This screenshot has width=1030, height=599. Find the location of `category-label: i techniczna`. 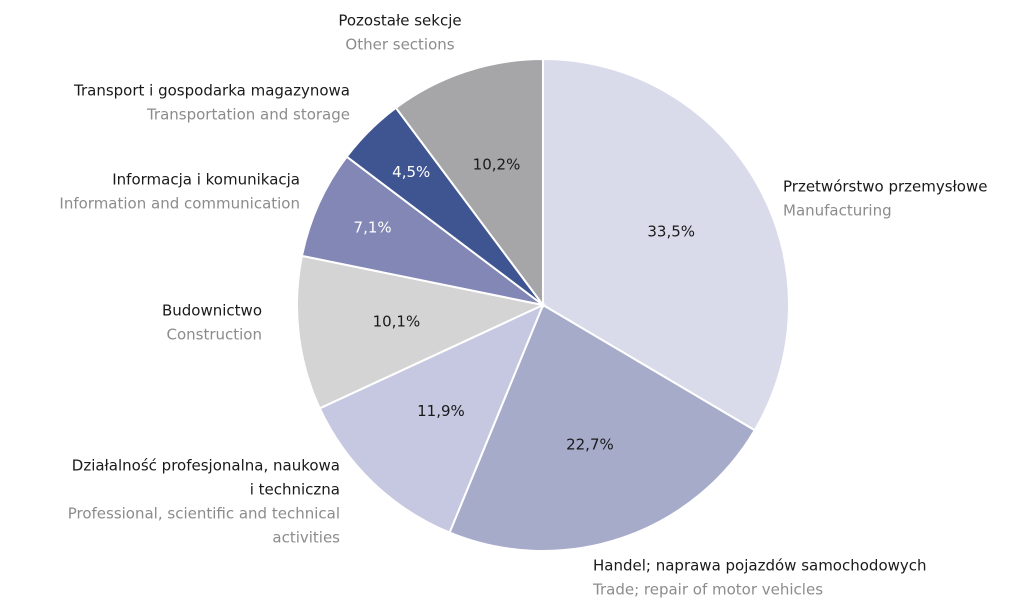

category-label: i techniczna is located at coordinates (295, 490).